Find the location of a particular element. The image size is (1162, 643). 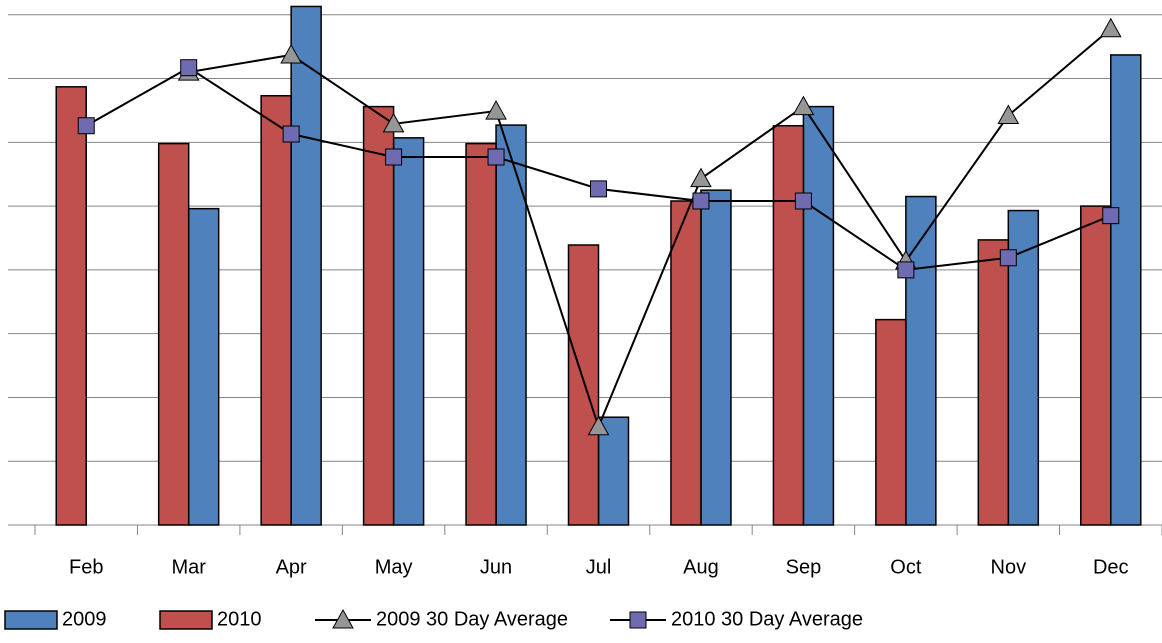

x-tick-label: Dec is located at coordinates (1111, 567).